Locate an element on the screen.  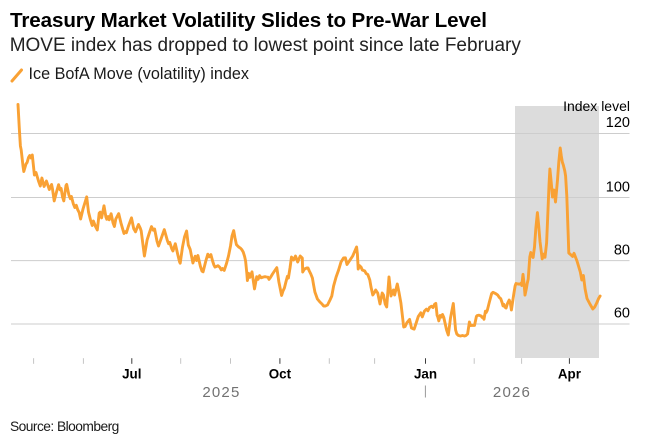
svg-text: Apr is located at coordinates (570, 373).